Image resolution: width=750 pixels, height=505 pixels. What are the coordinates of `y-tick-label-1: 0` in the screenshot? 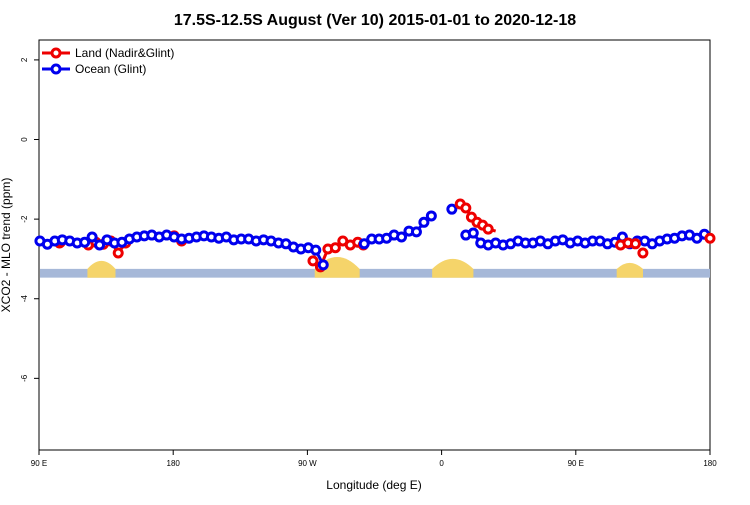 It's located at (24, 139).